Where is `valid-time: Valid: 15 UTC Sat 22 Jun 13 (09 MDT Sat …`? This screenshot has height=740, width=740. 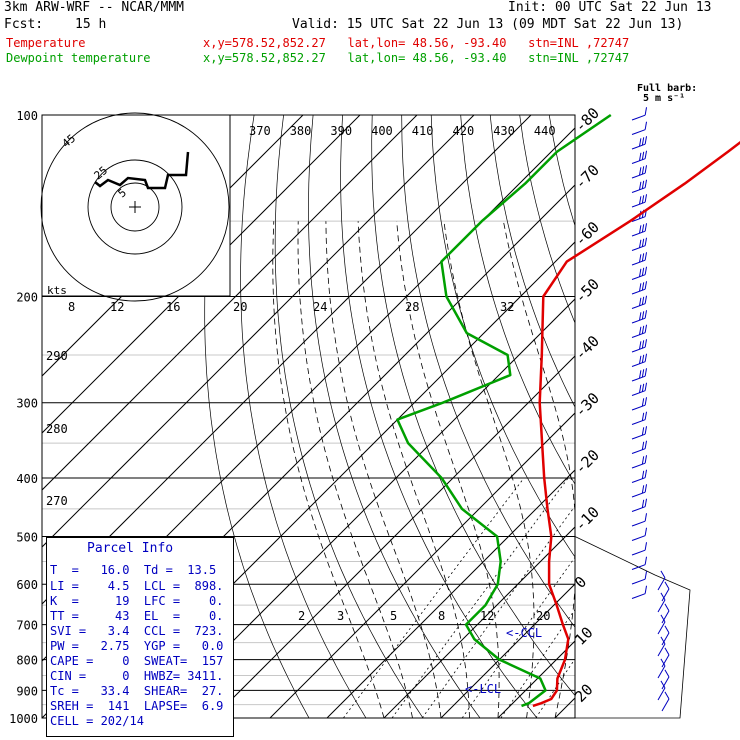 valid-time: Valid: 15 UTC Sat 22 Jun 13 (09 MDT Sat … is located at coordinates (488, 24).